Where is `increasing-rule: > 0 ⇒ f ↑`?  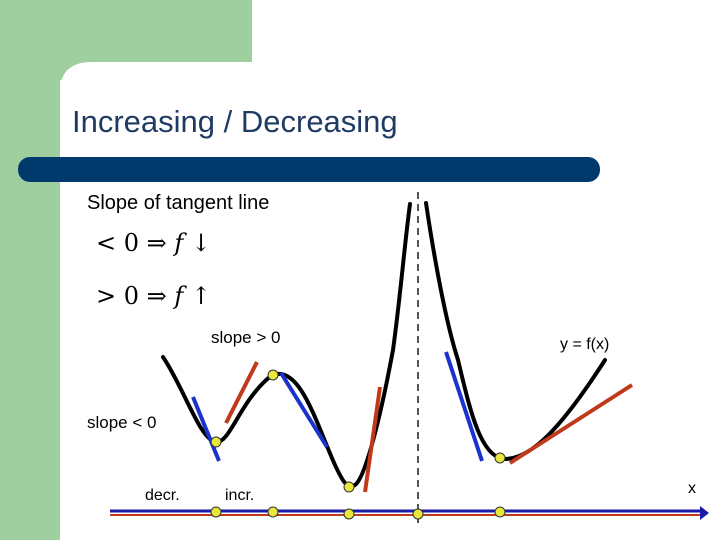
increasing-rule: > 0 ⇒ f ↑ is located at coordinates (153, 296).